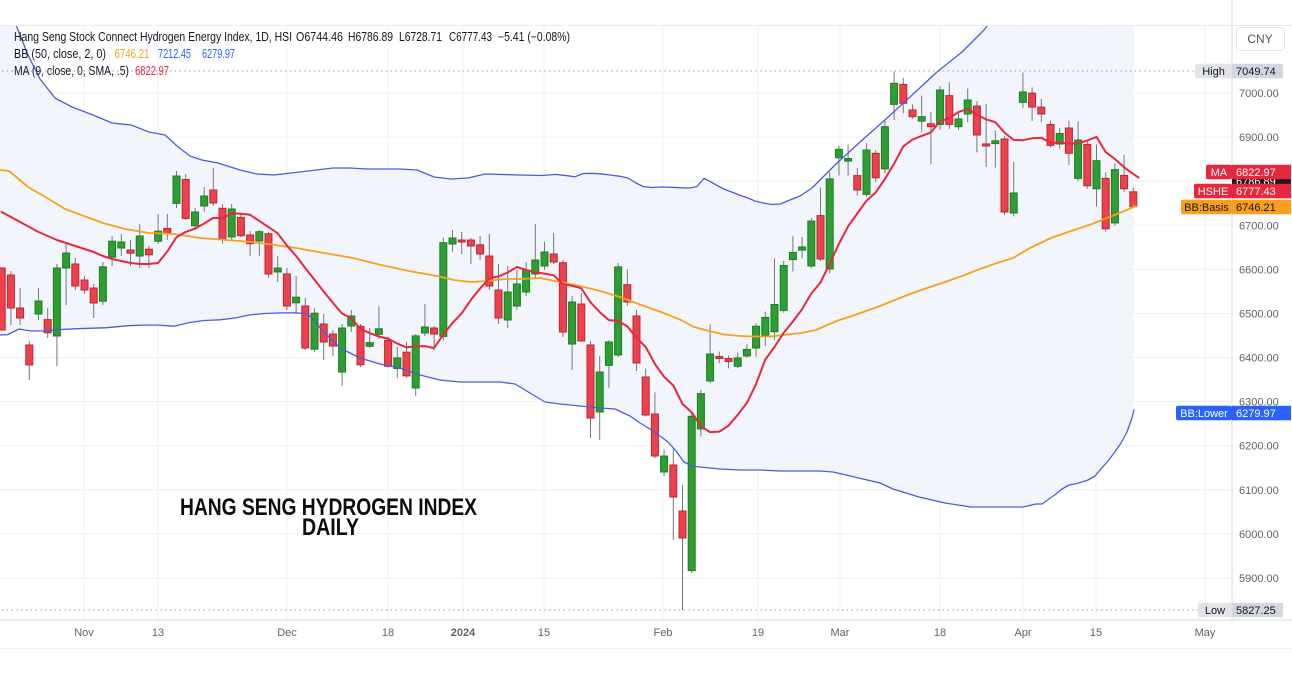 The width and height of the screenshot is (1292, 680). I want to click on svg-text: C6777.43, so click(470, 37).